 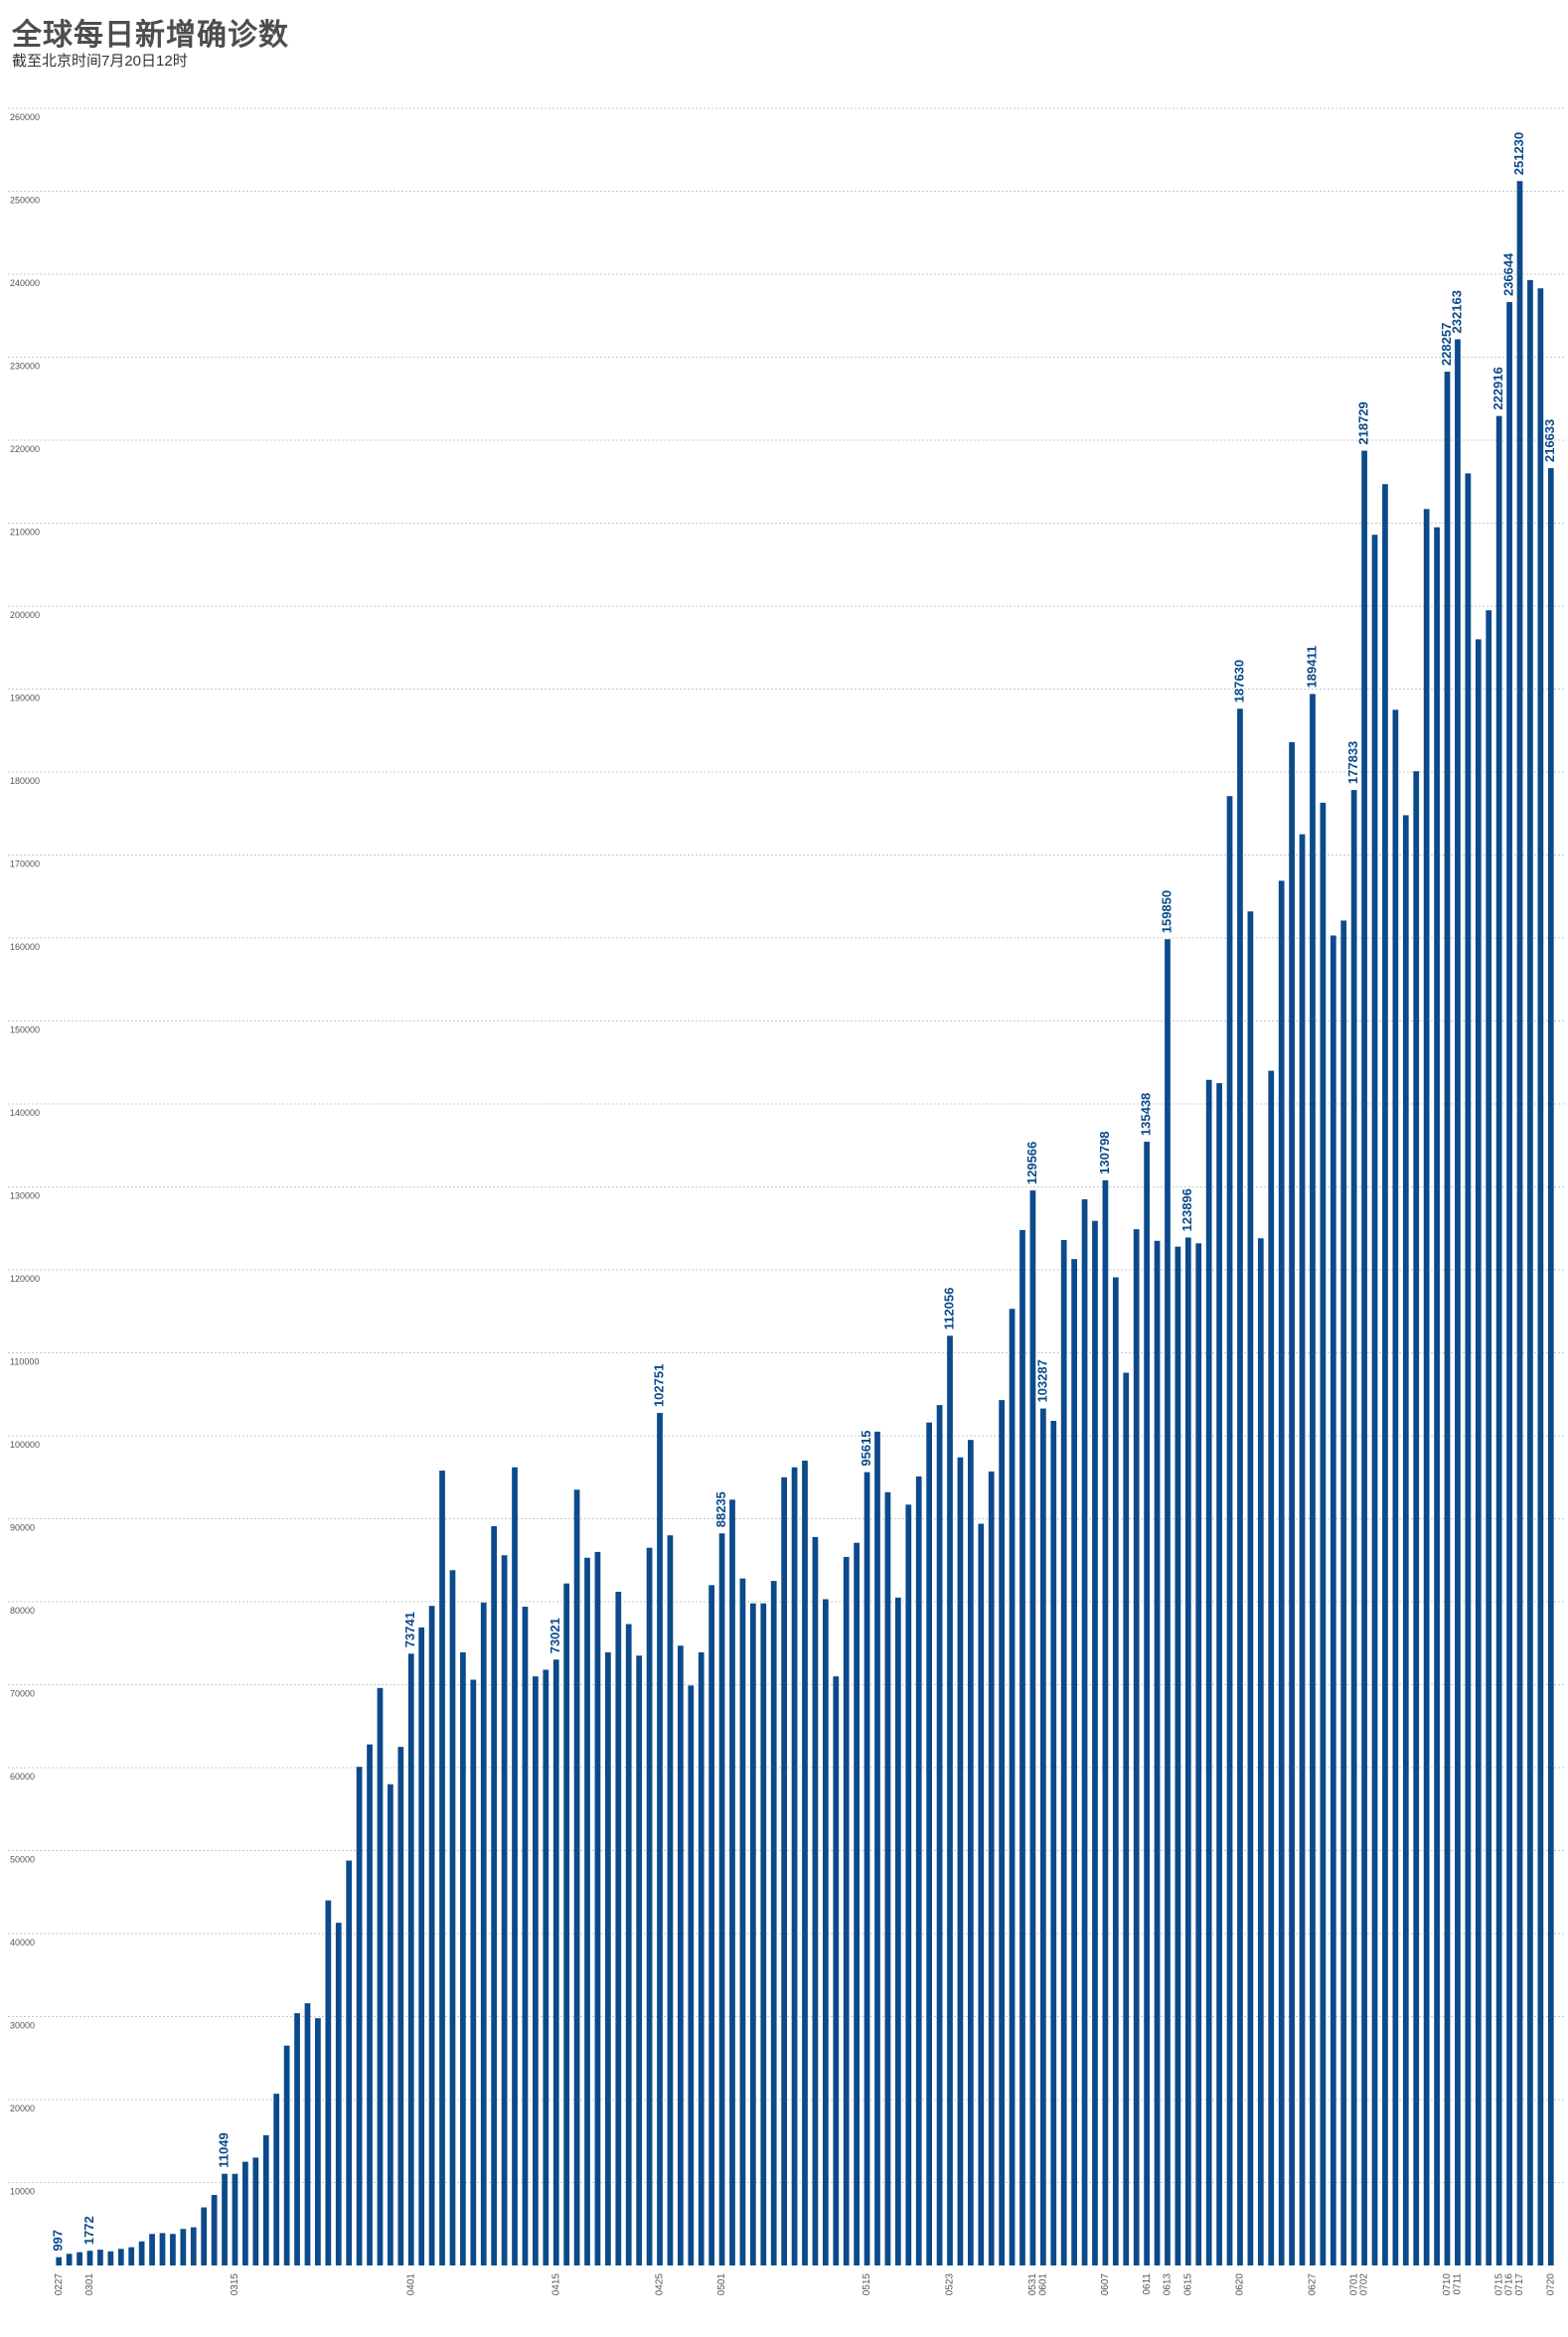 I want to click on y-tick-label: 240000, so click(x=25, y=283).